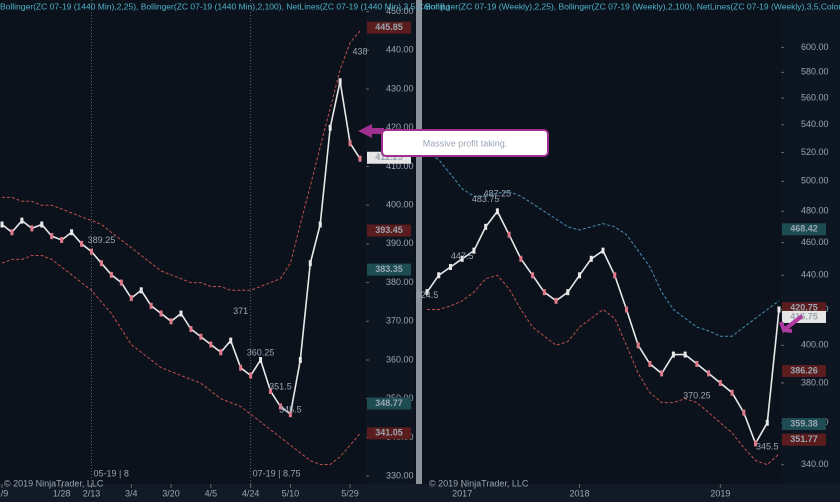 The image size is (840, 502). What do you see at coordinates (400, 166) in the screenshot?
I see `y-tick-label: 410.00` at bounding box center [400, 166].